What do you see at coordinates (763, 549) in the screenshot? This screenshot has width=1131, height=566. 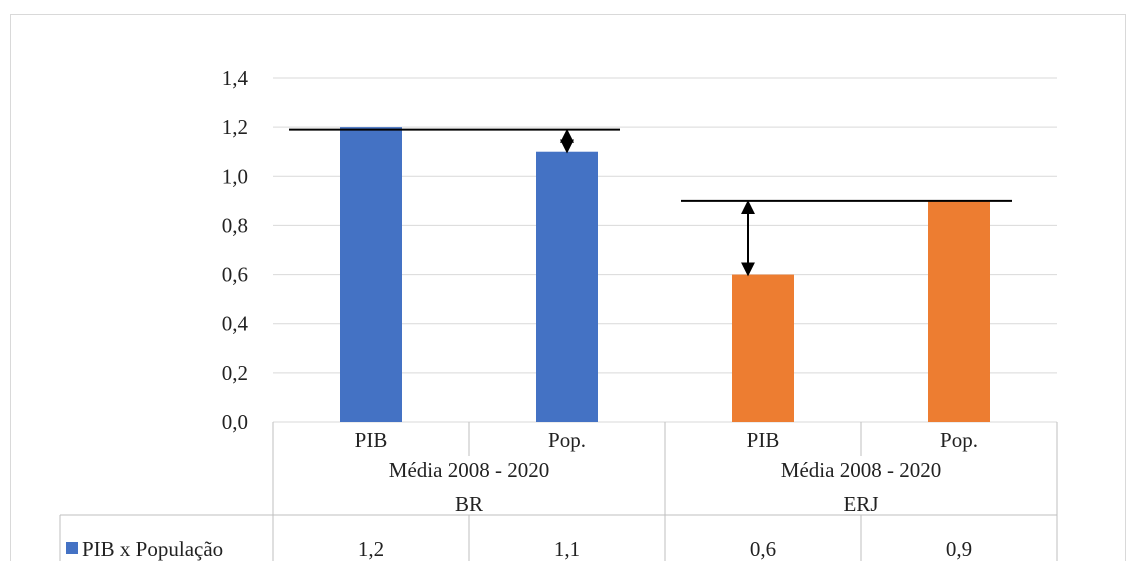 I see `data-table-value: 0,6` at bounding box center [763, 549].